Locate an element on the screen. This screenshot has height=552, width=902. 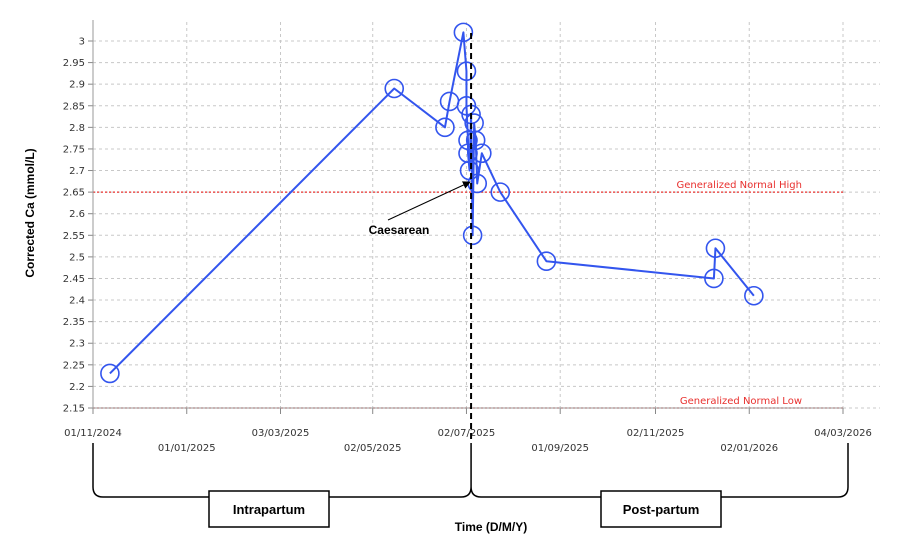
x-tick-label: 02/07/2025 is located at coordinates (467, 433).